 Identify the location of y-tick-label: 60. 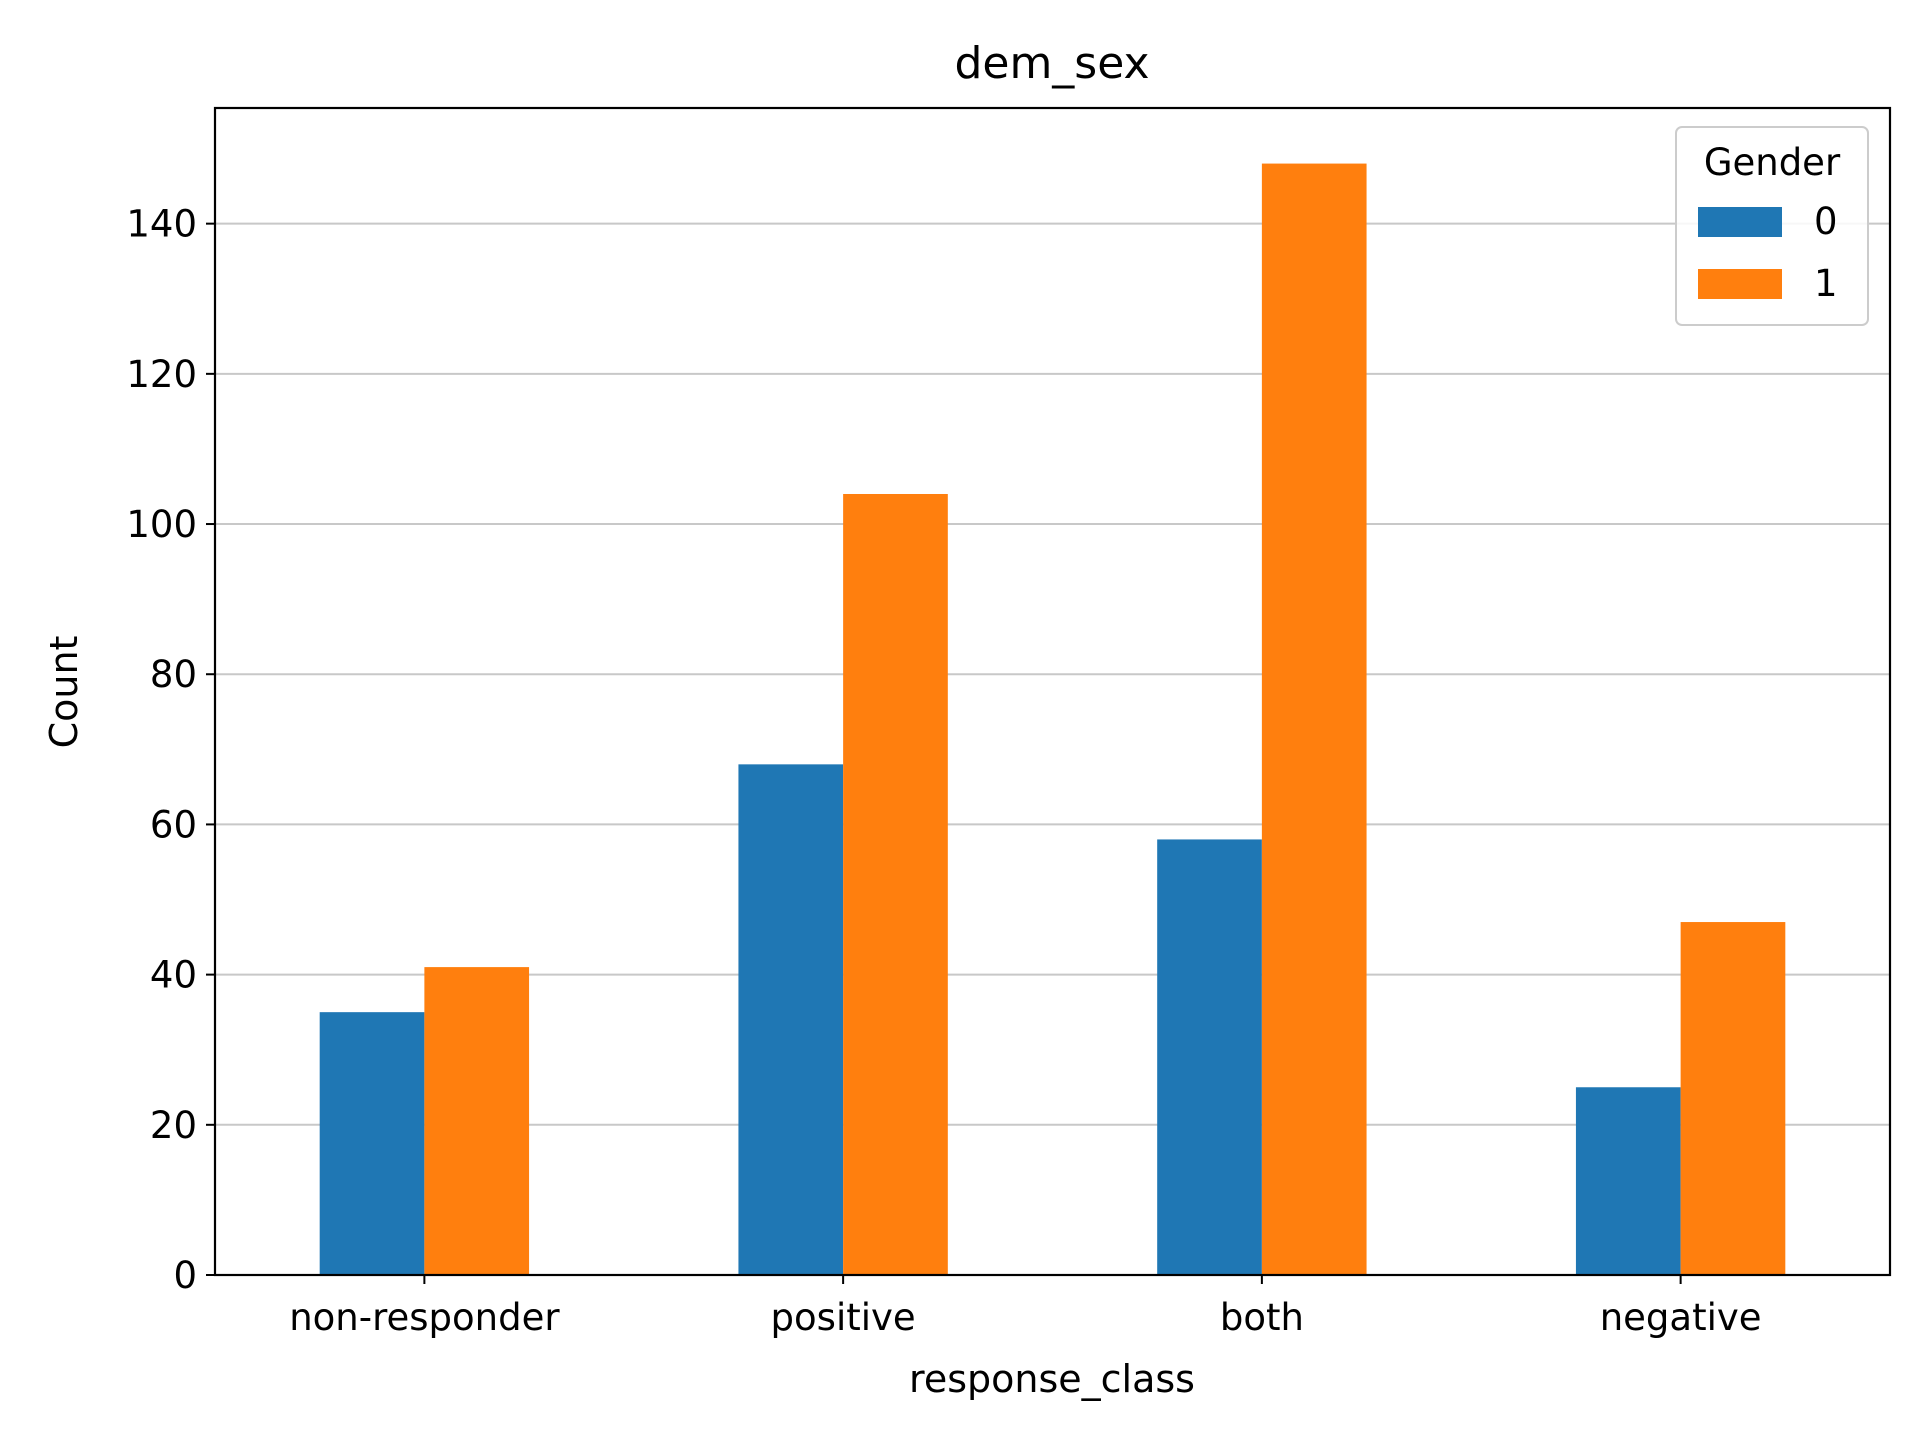
(173, 824).